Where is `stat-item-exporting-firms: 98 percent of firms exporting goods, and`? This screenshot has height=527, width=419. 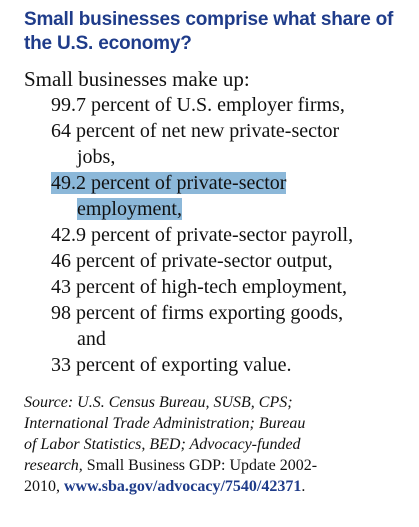 stat-item-exporting-firms: 98 percent of firms exporting goods, and is located at coordinates (232, 326).